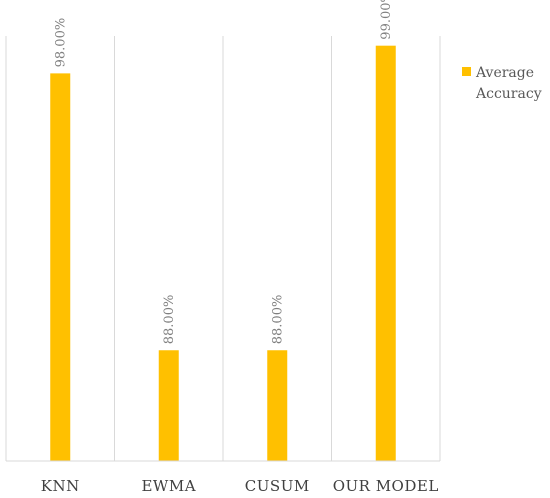 The width and height of the screenshot is (550, 498). Describe the element at coordinates (168, 486) in the screenshot. I see `category-label: EWMA` at that location.